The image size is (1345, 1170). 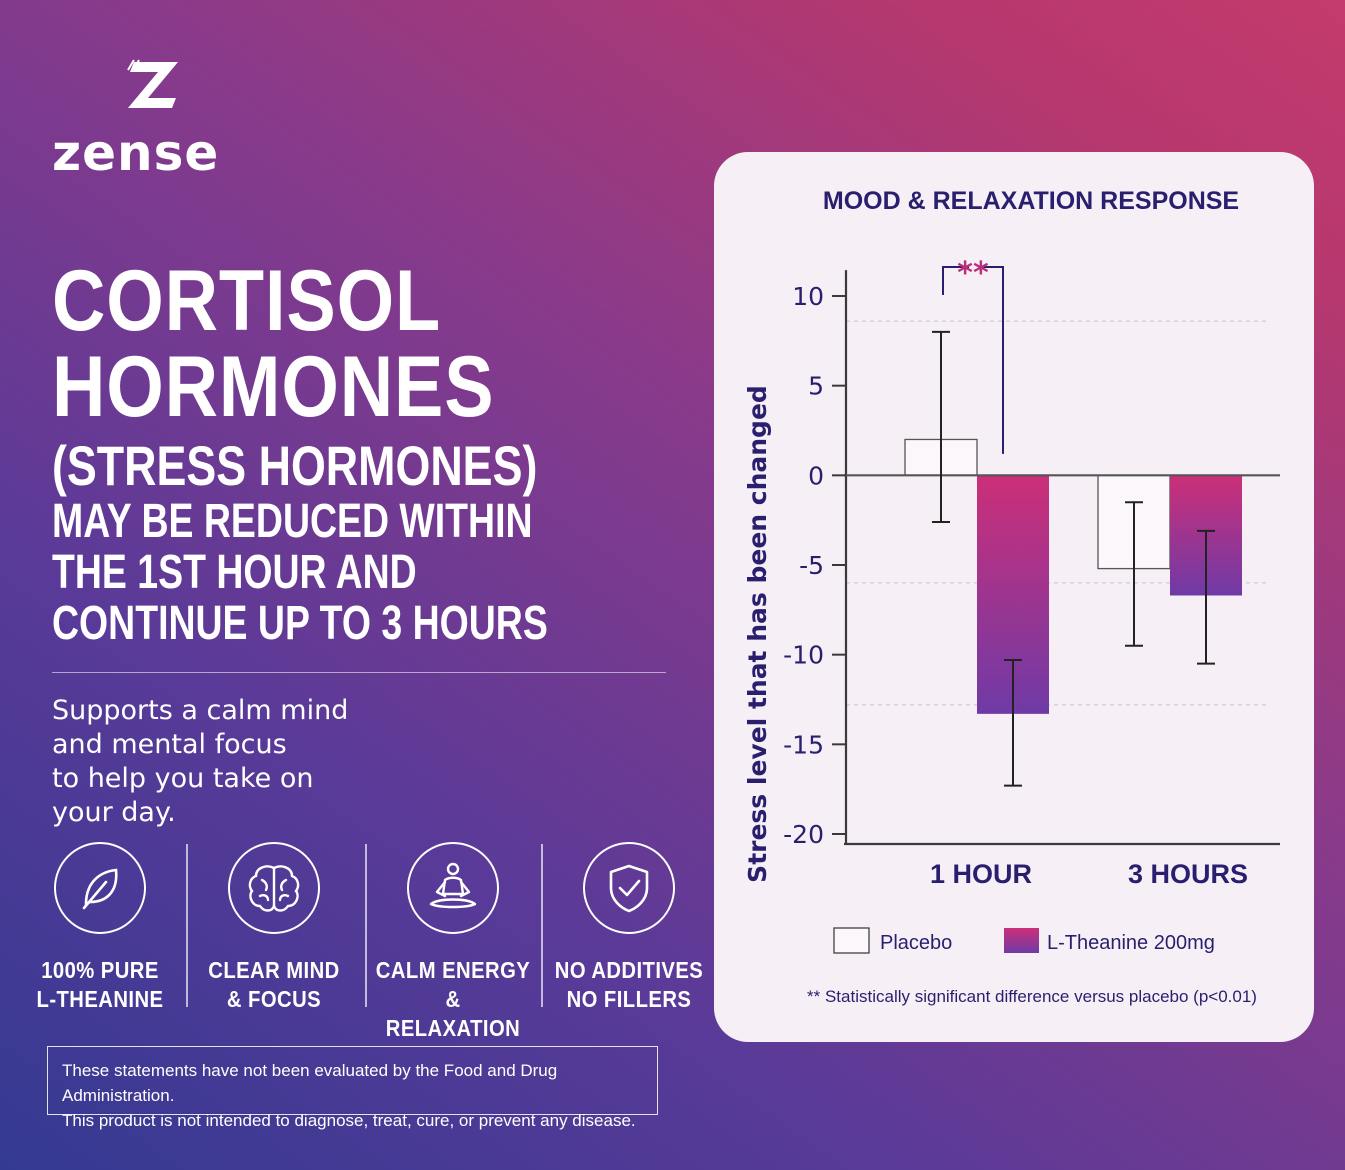 I want to click on tagline-line-3: to help you take on, so click(x=183, y=778).